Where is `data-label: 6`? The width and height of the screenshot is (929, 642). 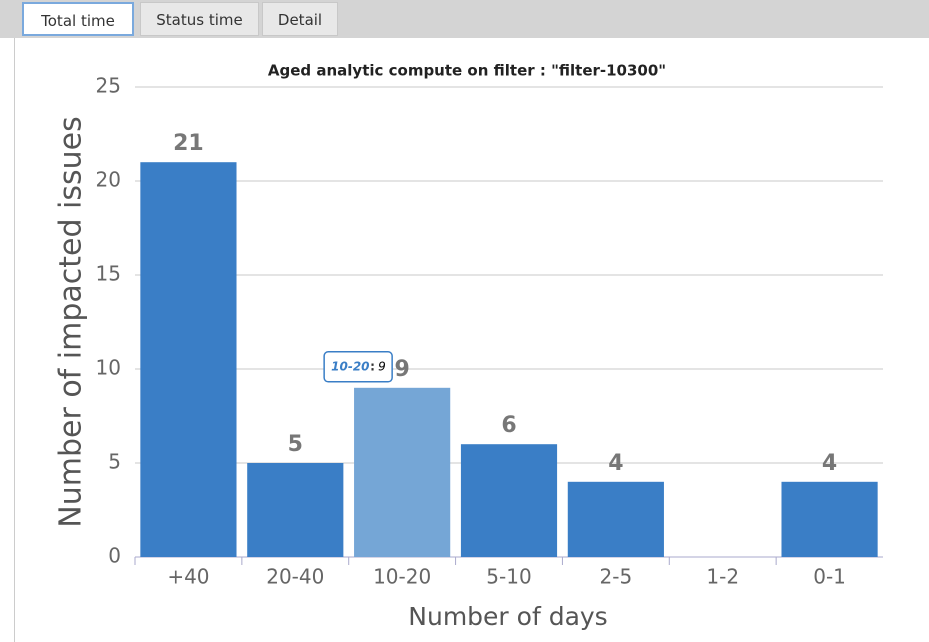 data-label: 6 is located at coordinates (508, 425).